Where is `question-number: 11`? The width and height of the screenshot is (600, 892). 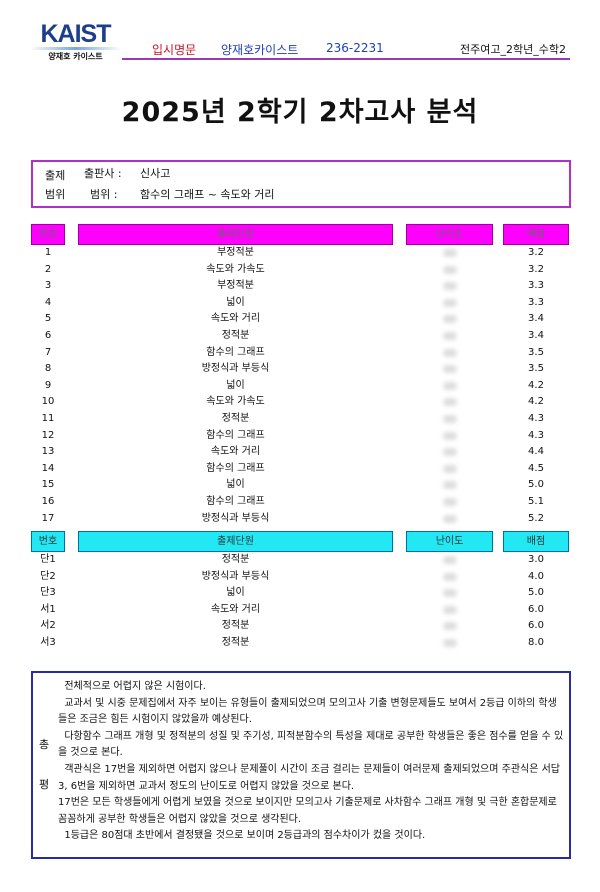 question-number: 11 is located at coordinates (48, 418).